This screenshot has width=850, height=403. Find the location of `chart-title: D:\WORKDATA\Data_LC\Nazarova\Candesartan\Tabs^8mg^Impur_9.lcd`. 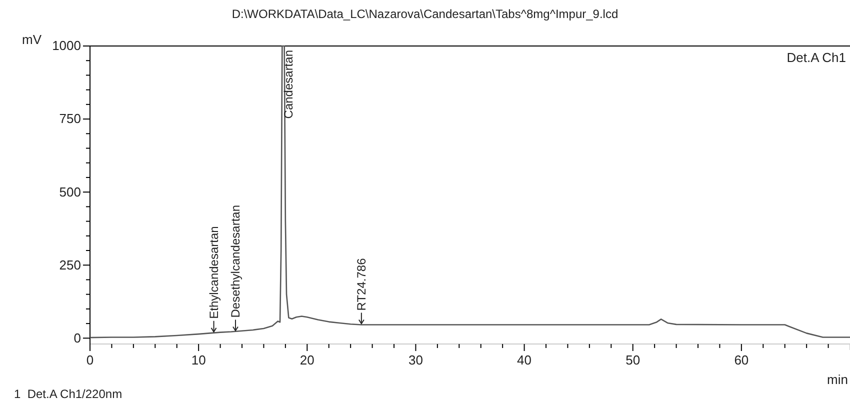

chart-title: D:\WORKDATA\Data_LC\Nazarova\Candesartan\Tabs^8mg^Impur_9.lcd is located at coordinates (425, 14).